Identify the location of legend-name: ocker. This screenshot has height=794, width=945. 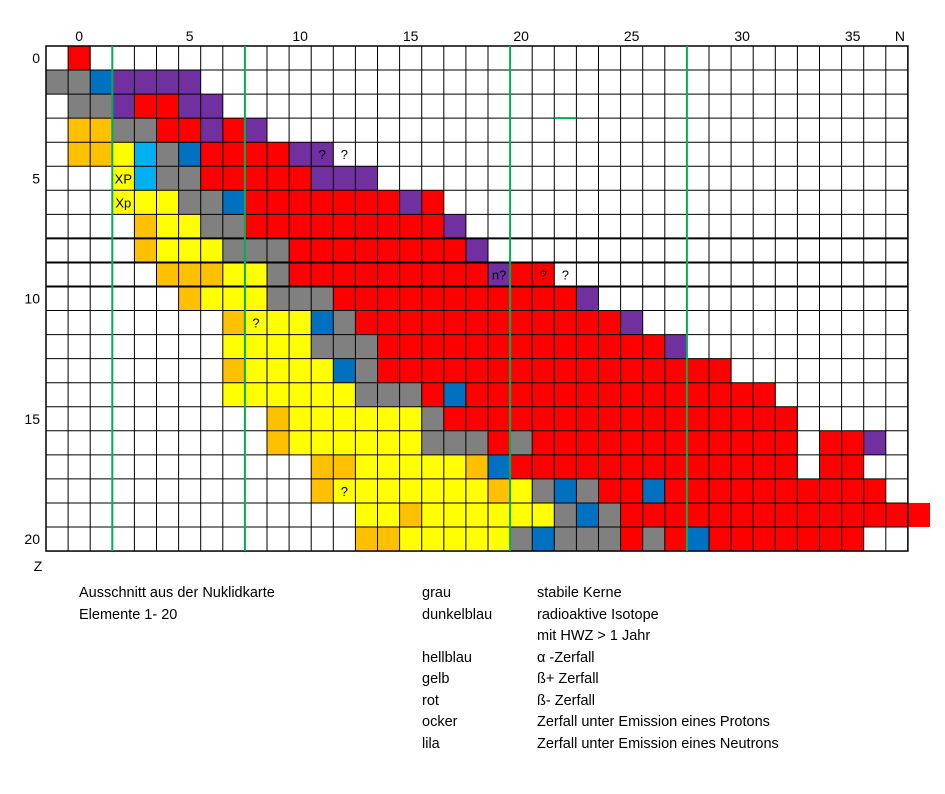
(440, 722).